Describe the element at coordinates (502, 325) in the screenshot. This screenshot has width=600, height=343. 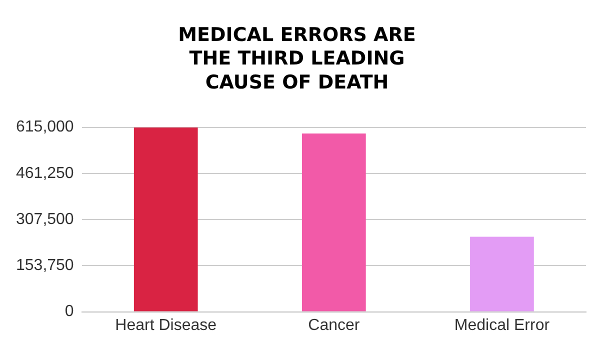
I see `x-tick-label: Medical Error` at that location.